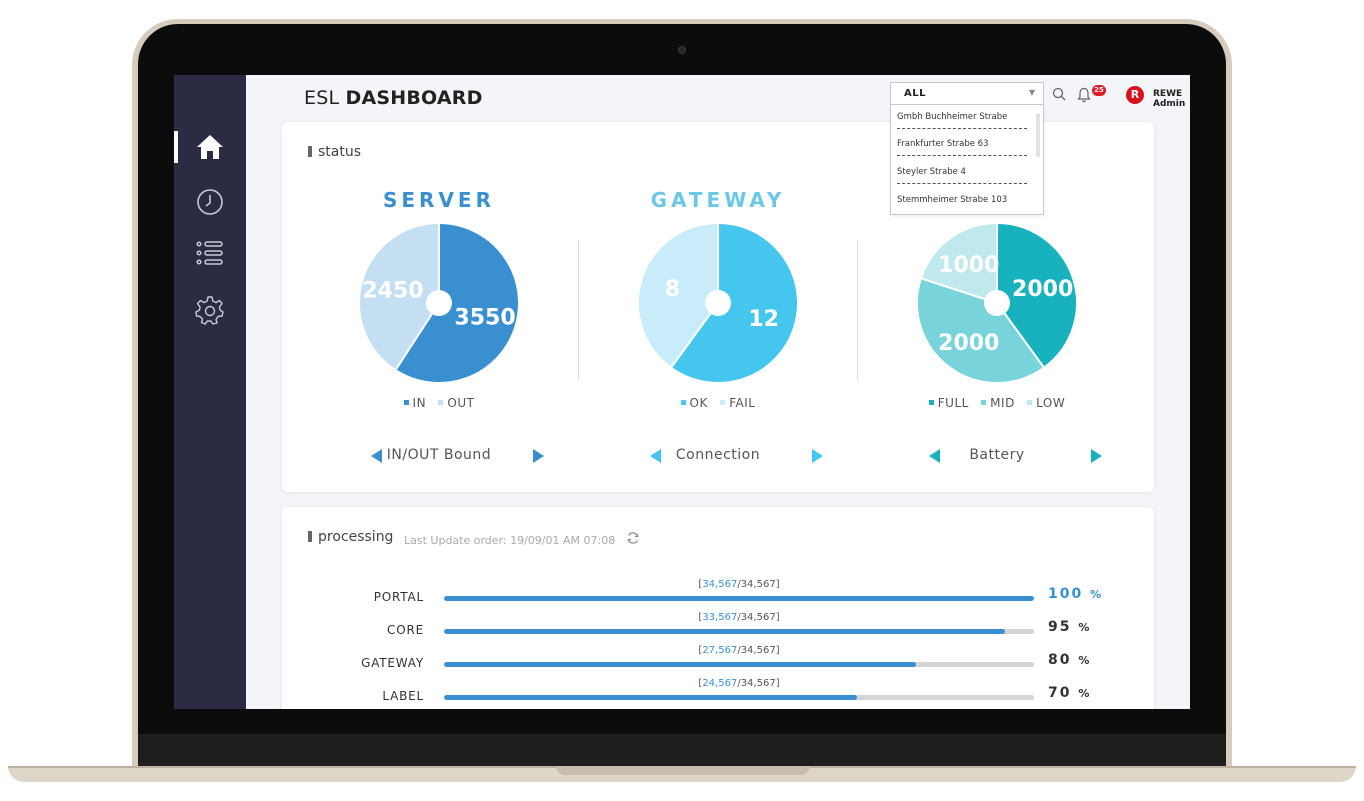 The image size is (1364, 801). Describe the element at coordinates (415, 403) in the screenshot. I see `legend-item-in: IN` at that location.